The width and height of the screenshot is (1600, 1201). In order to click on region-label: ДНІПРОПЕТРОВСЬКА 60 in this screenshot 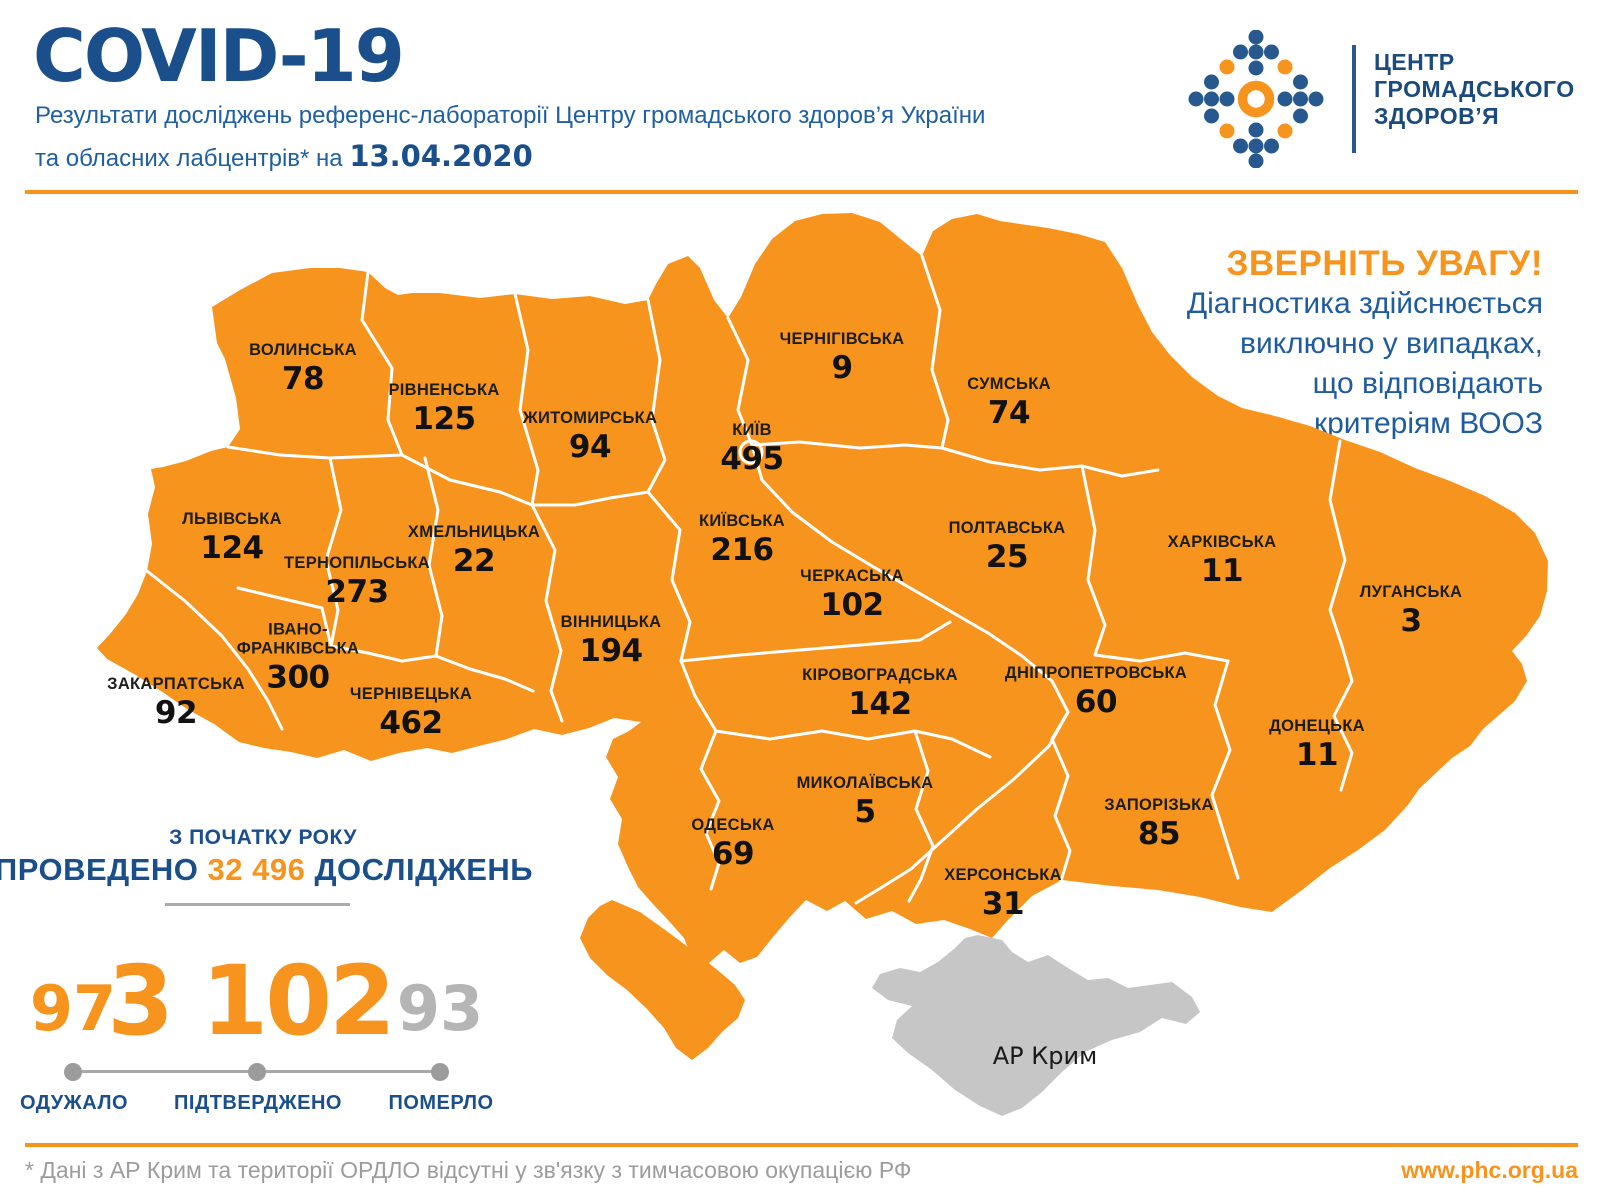, I will do `click(1096, 692)`.